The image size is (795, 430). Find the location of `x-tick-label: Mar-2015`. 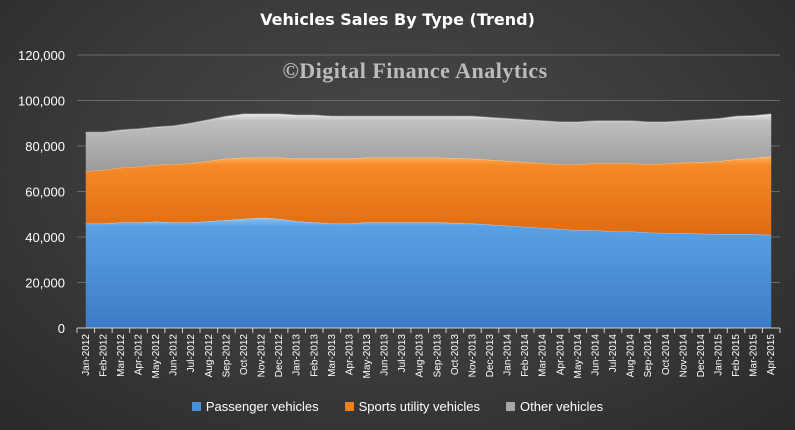

x-tick-label: Mar-2015 is located at coordinates (754, 355).